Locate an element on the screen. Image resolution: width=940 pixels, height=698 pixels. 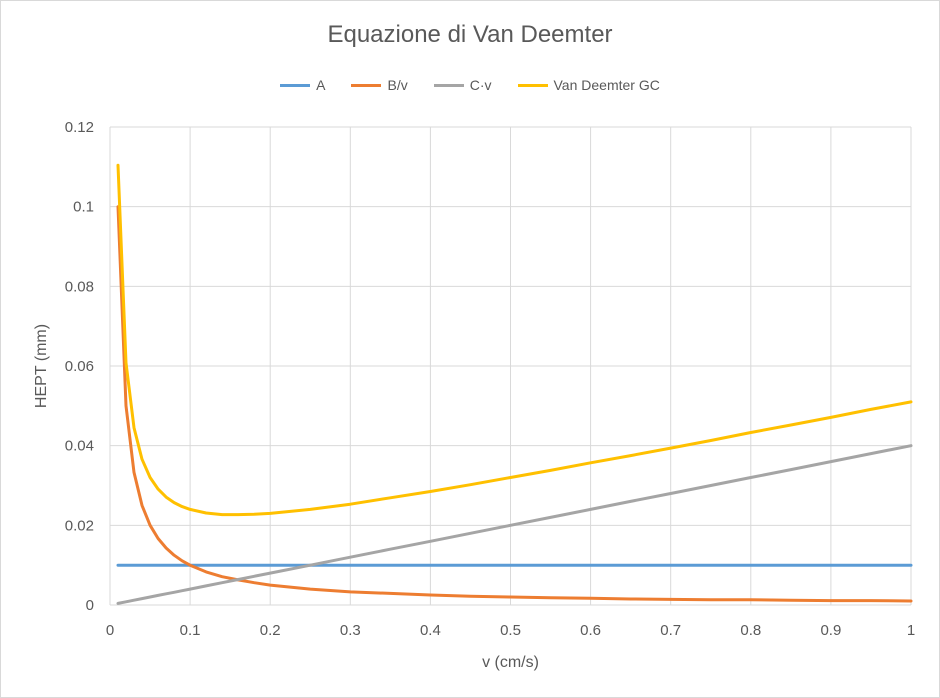
x-tick-label: 0.4 is located at coordinates (430, 630).